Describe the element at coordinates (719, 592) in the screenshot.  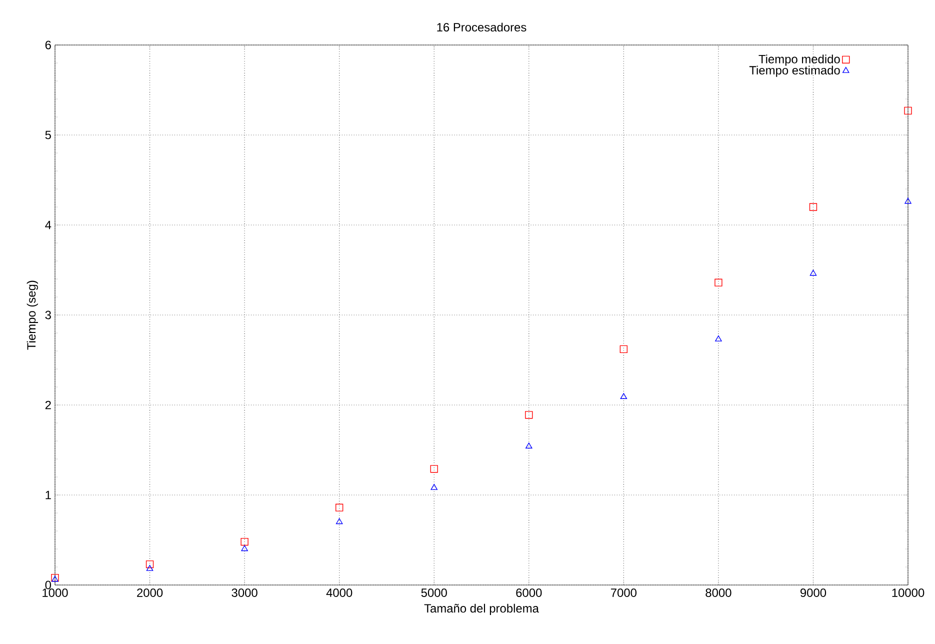
I see `x-tick-label: 8000` at that location.